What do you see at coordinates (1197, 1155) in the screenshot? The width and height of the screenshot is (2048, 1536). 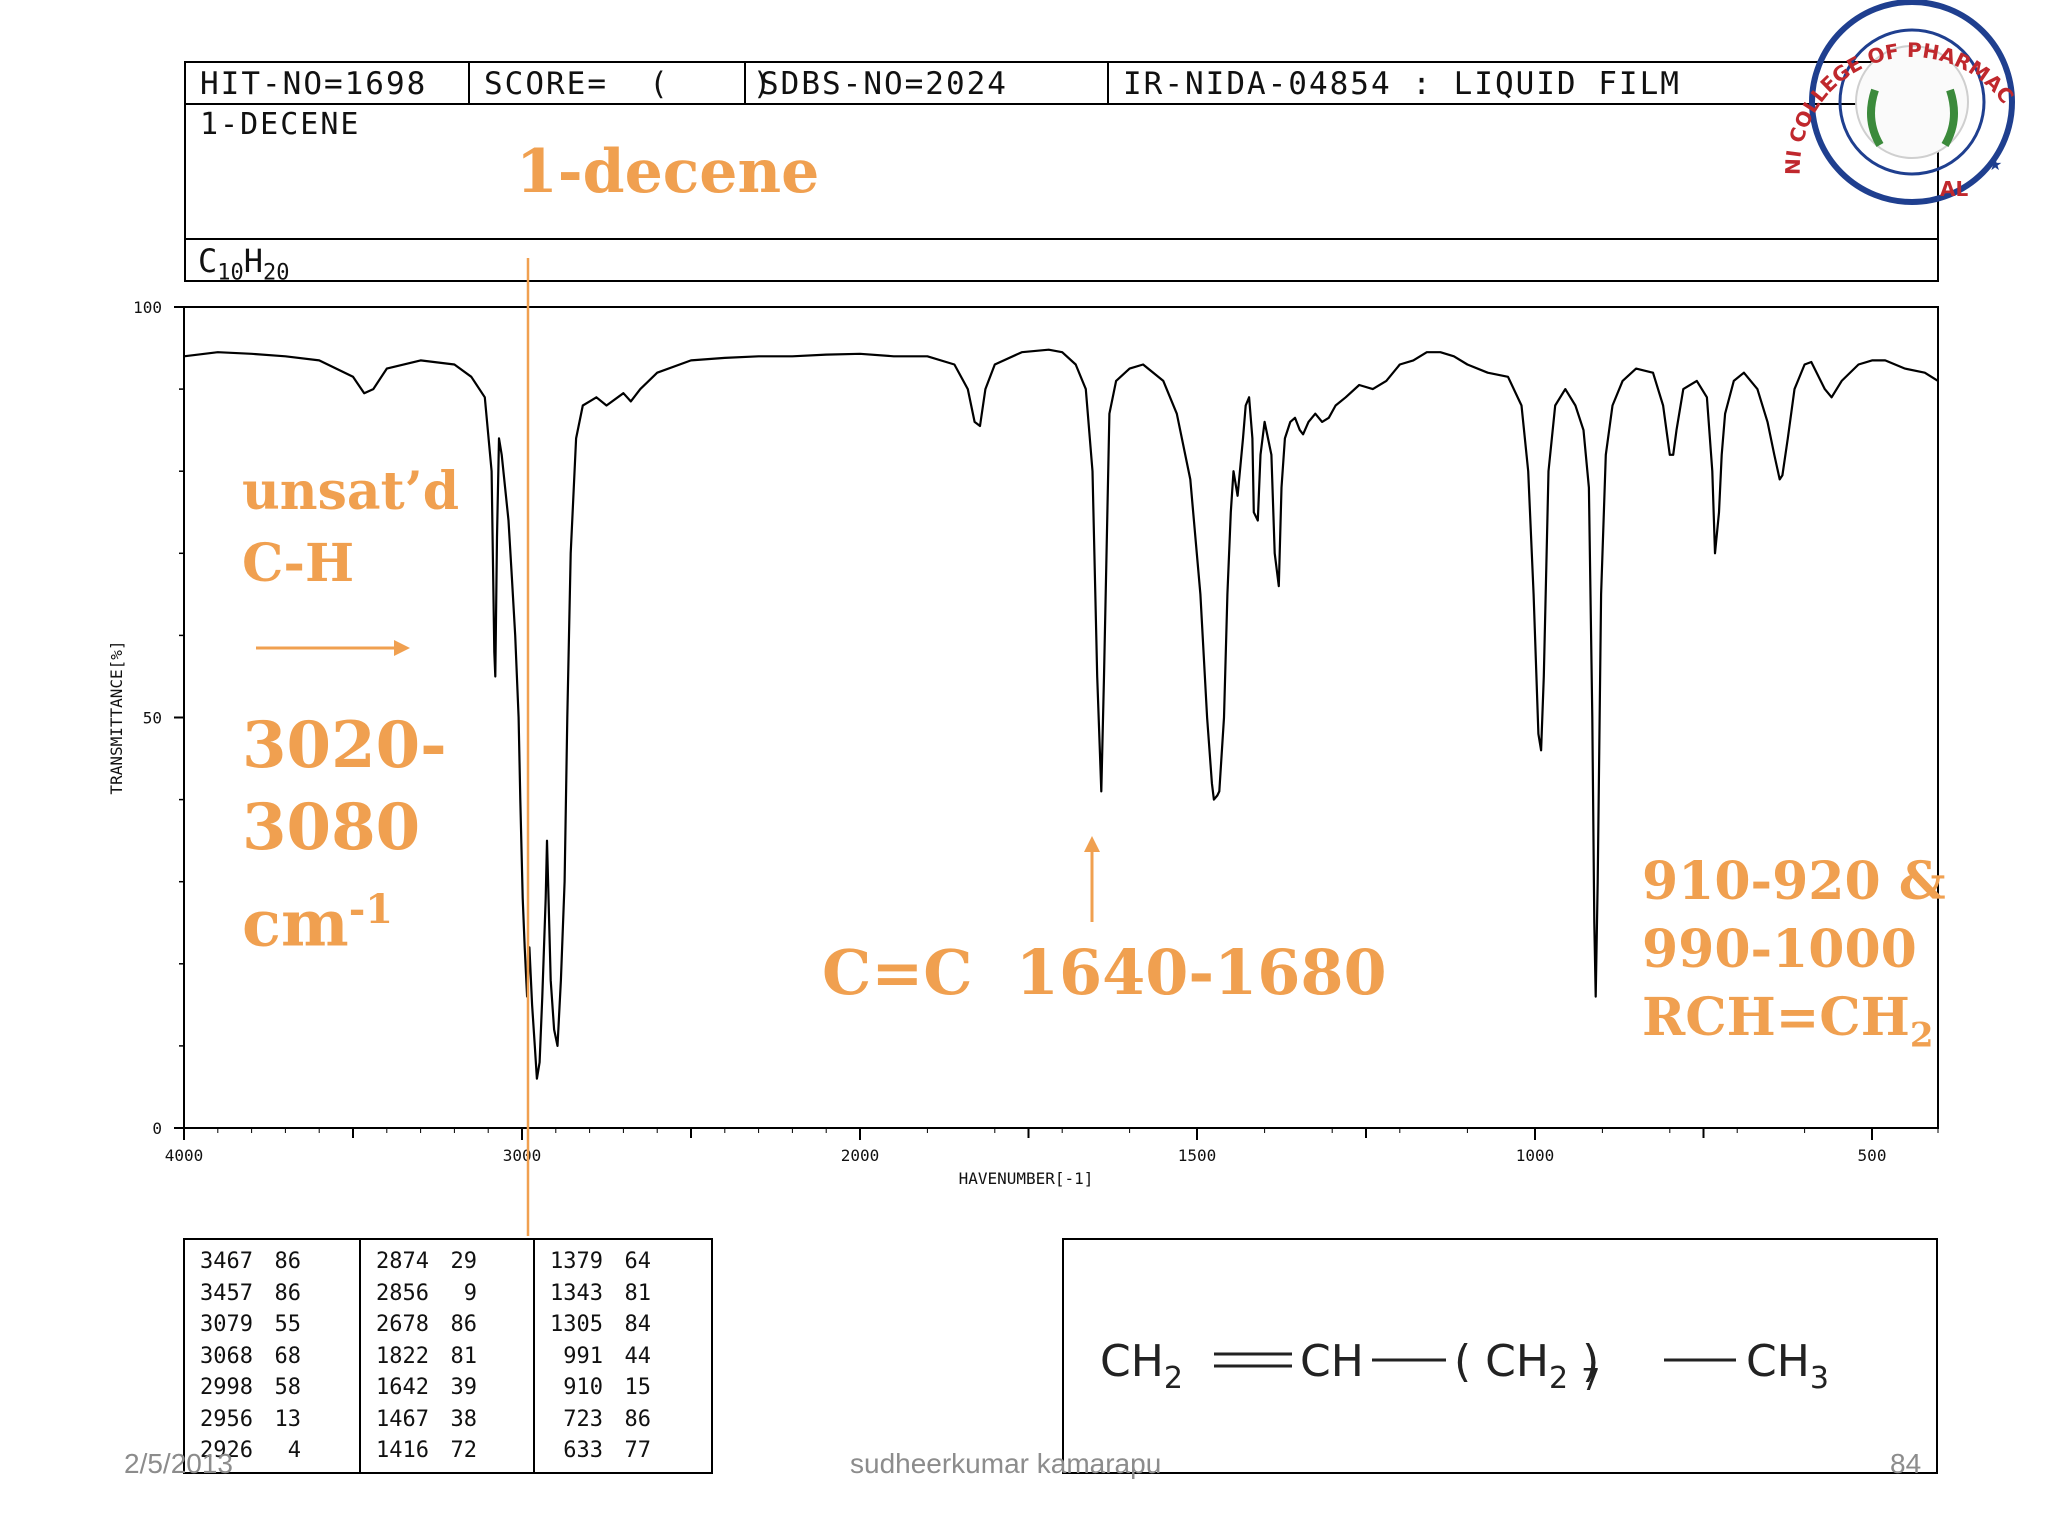 I see `x-tick-label: 1500` at bounding box center [1197, 1155].